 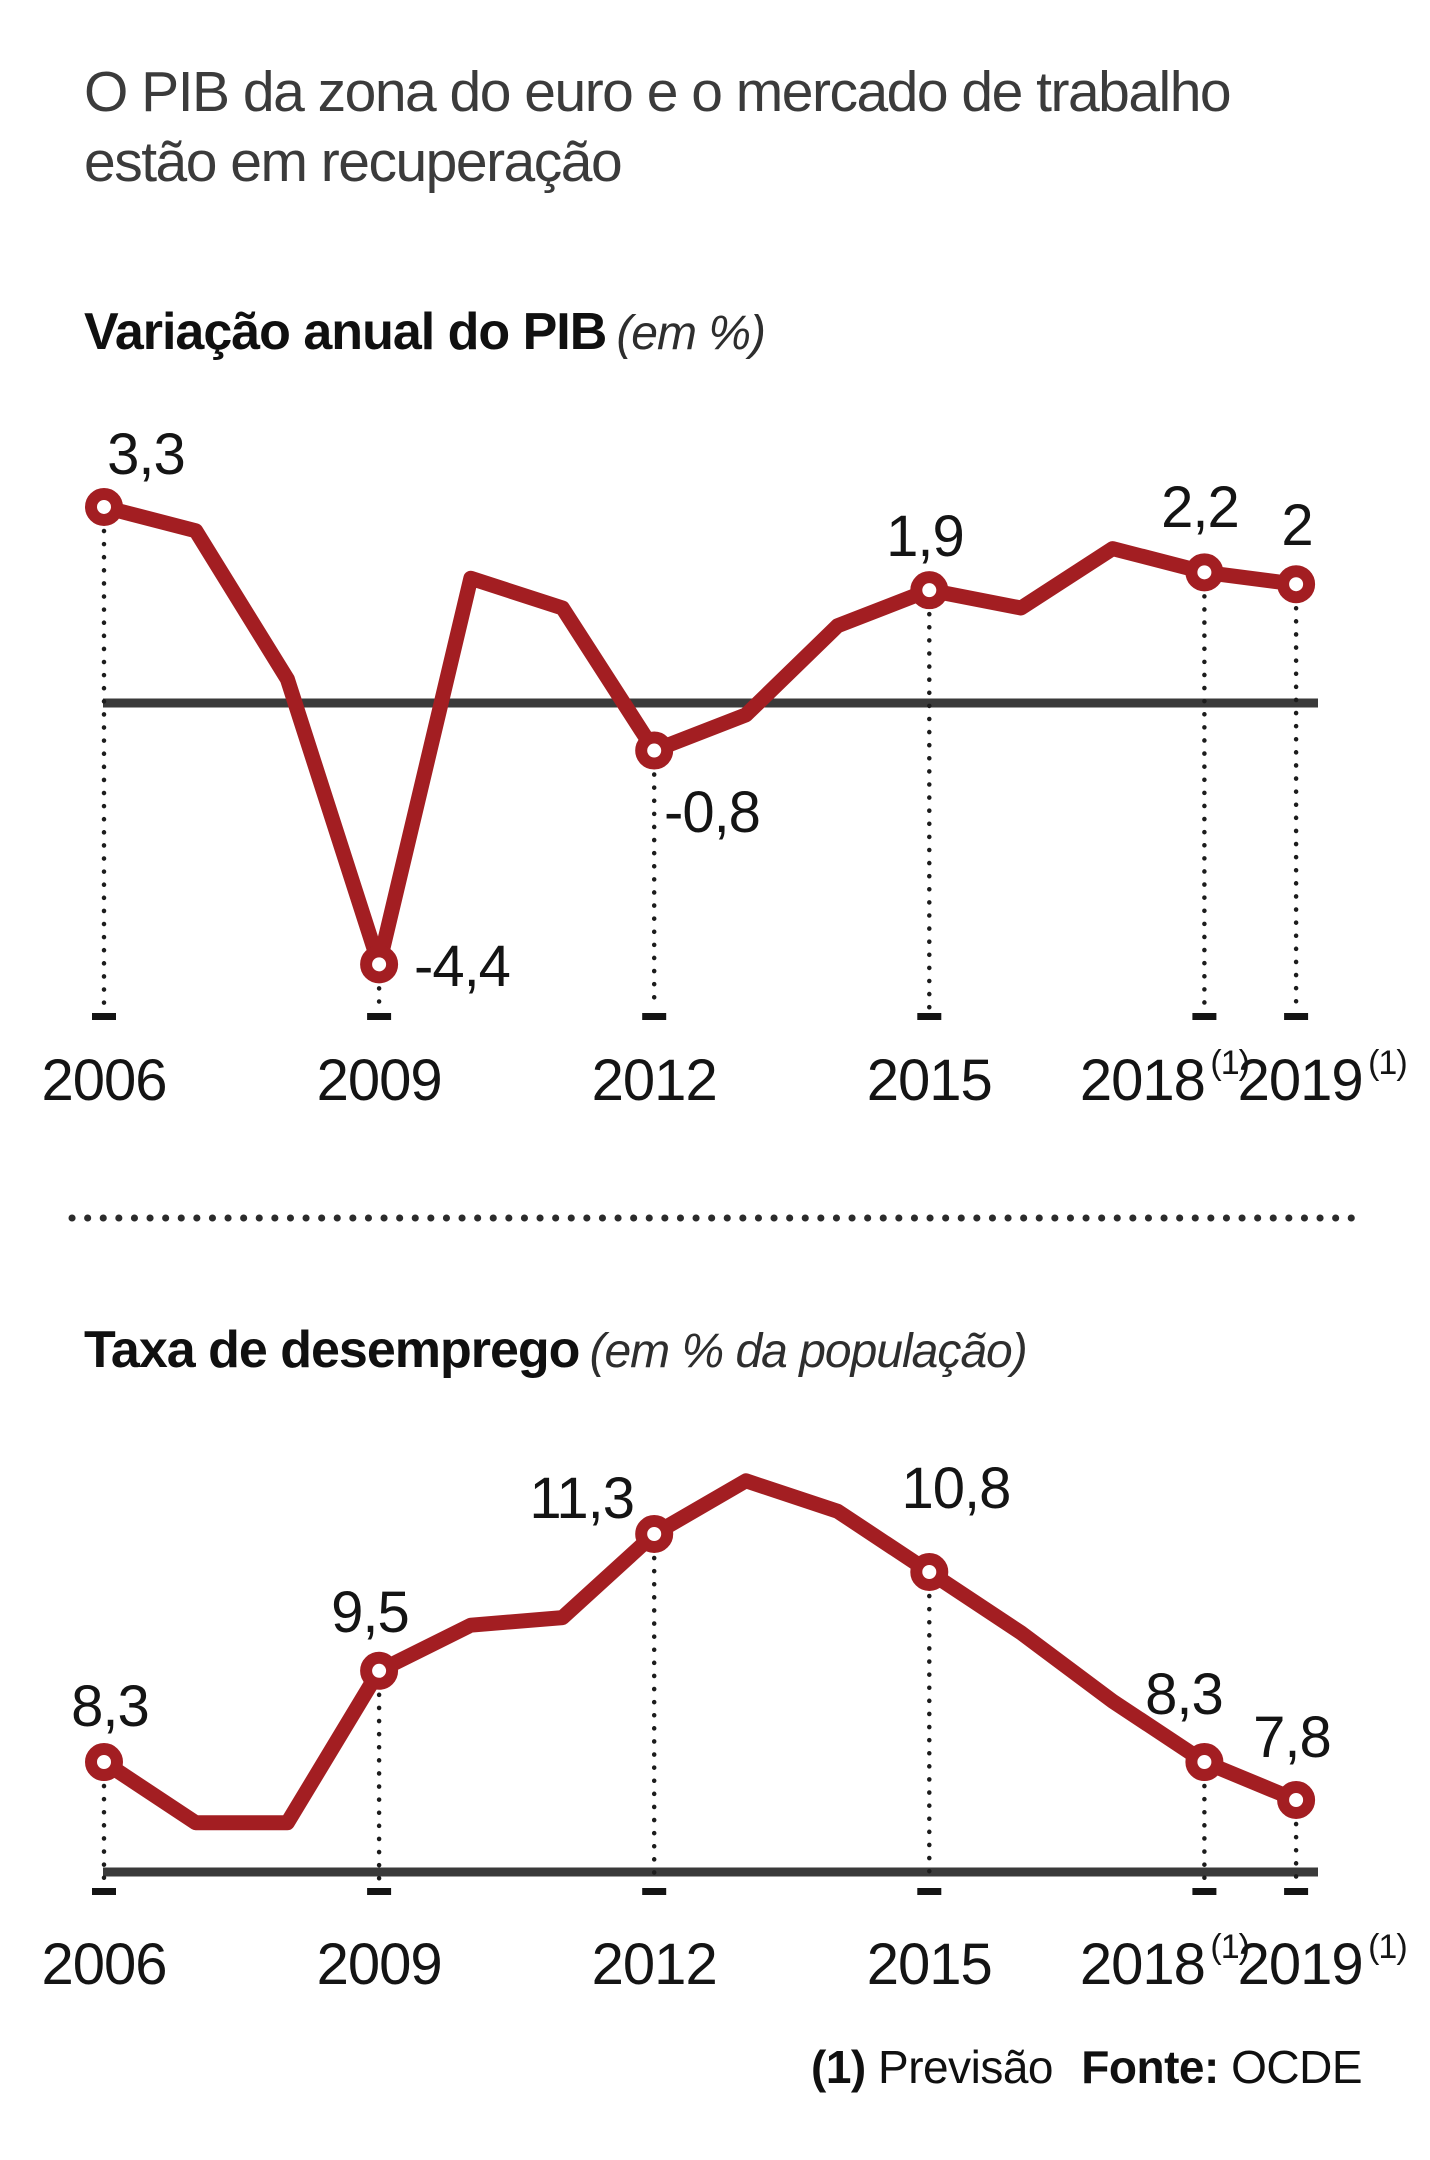 I want to click on gdp-chart-title: Variação anual do PIB (em %), so click(x=425, y=332).